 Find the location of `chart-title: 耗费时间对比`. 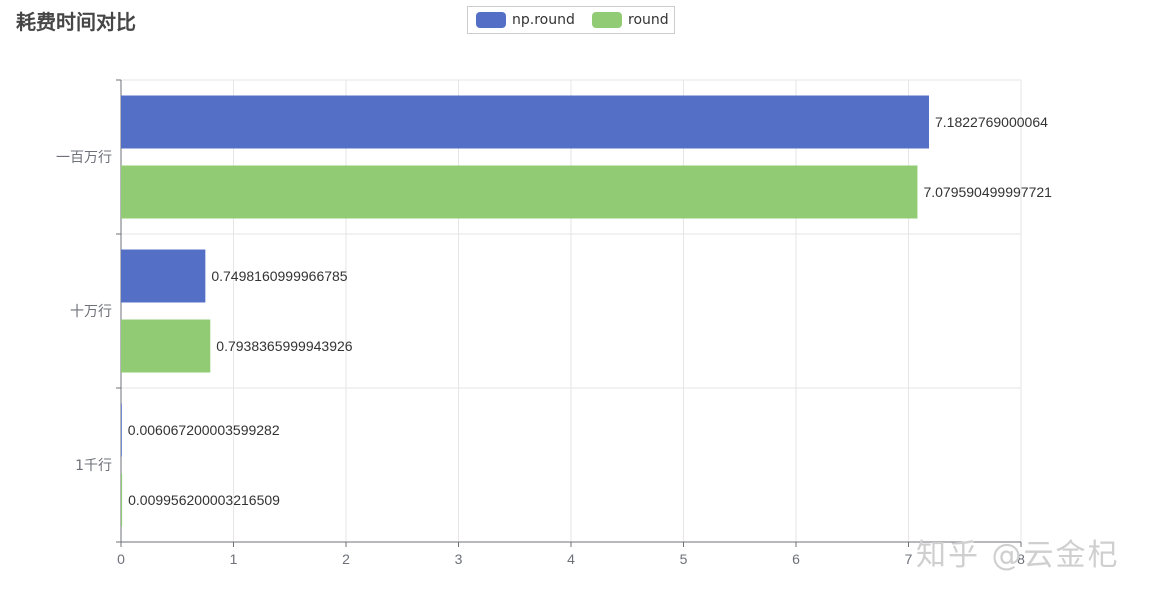

chart-title: 耗费时间对比 is located at coordinates (76, 22).